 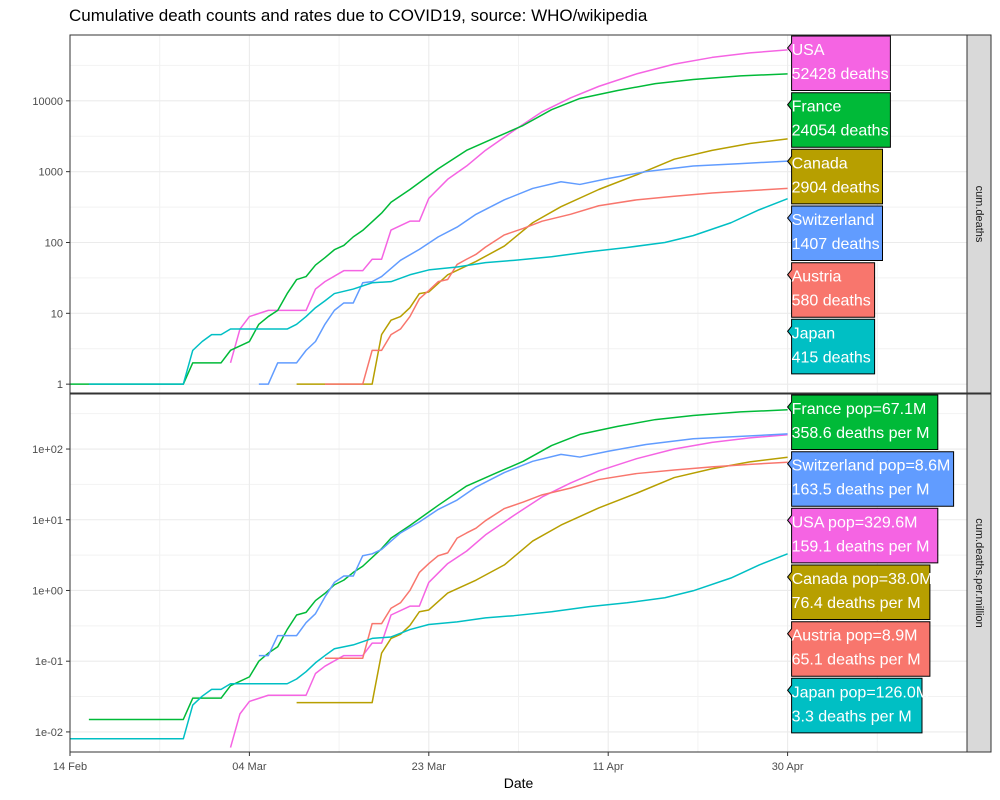 I want to click on y-tick-label: 1e-01, so click(x=49, y=662).